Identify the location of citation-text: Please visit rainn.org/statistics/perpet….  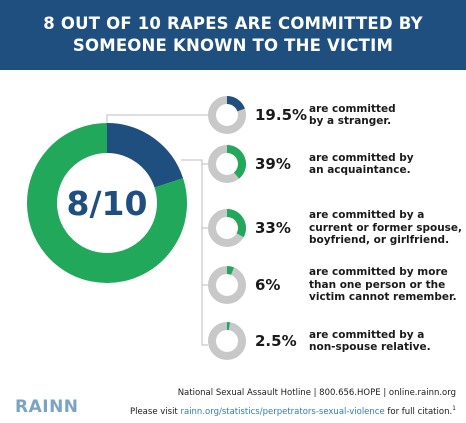
(293, 411).